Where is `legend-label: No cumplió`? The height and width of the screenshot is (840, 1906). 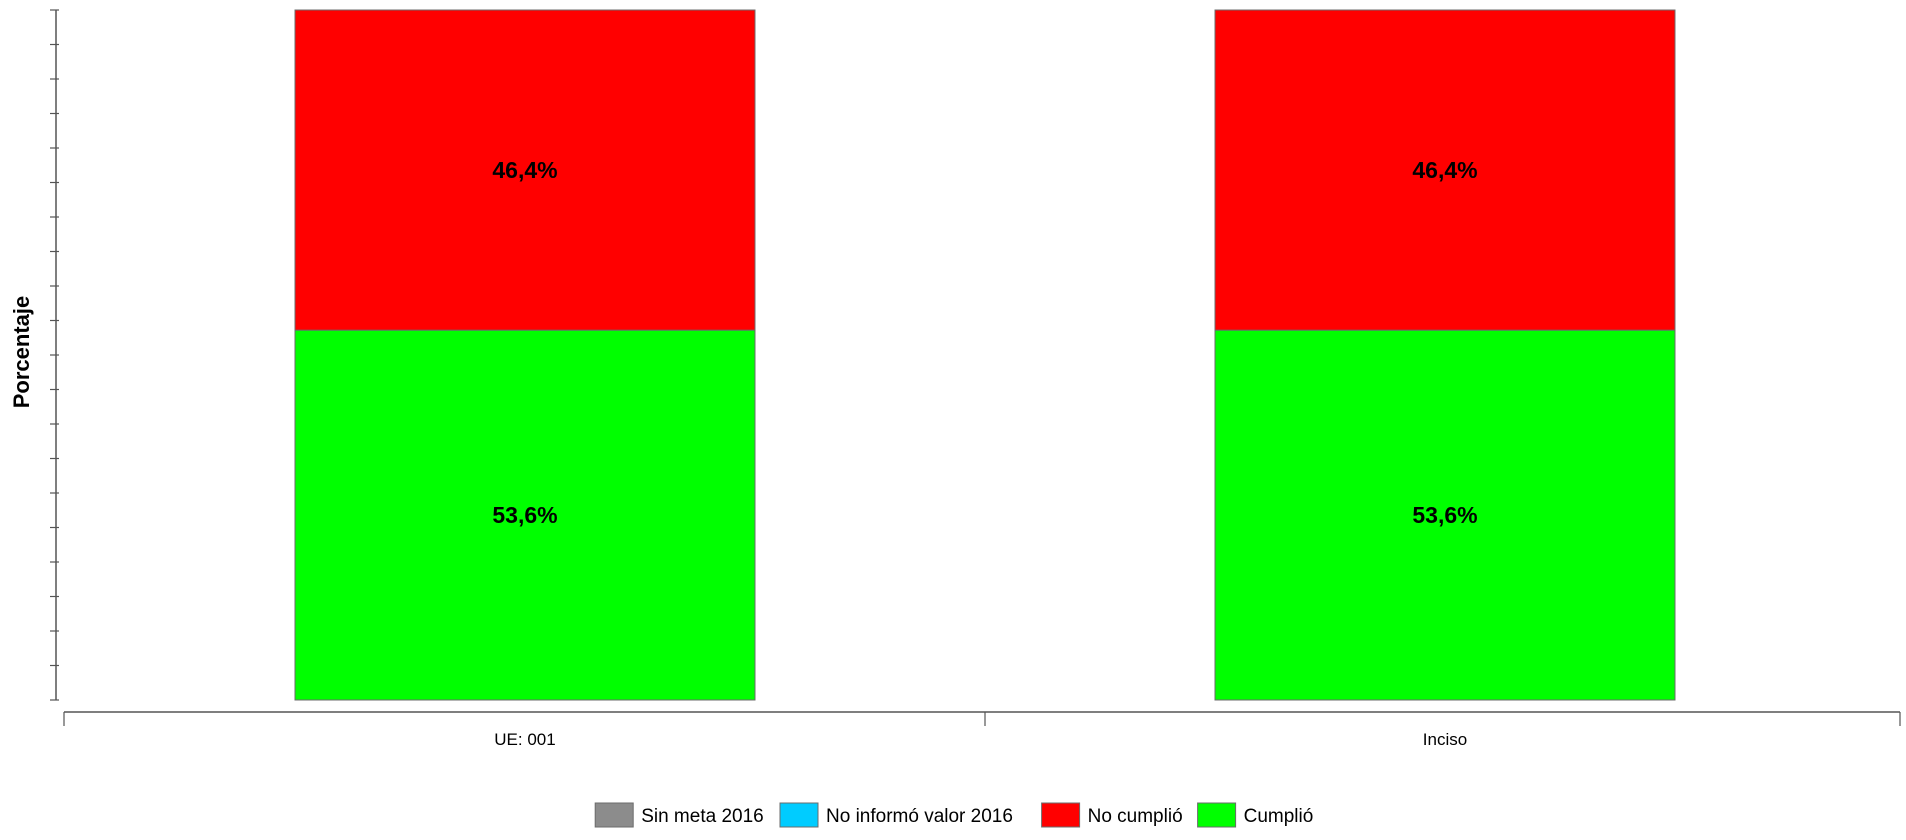
legend-label: No cumplió is located at coordinates (1135, 816).